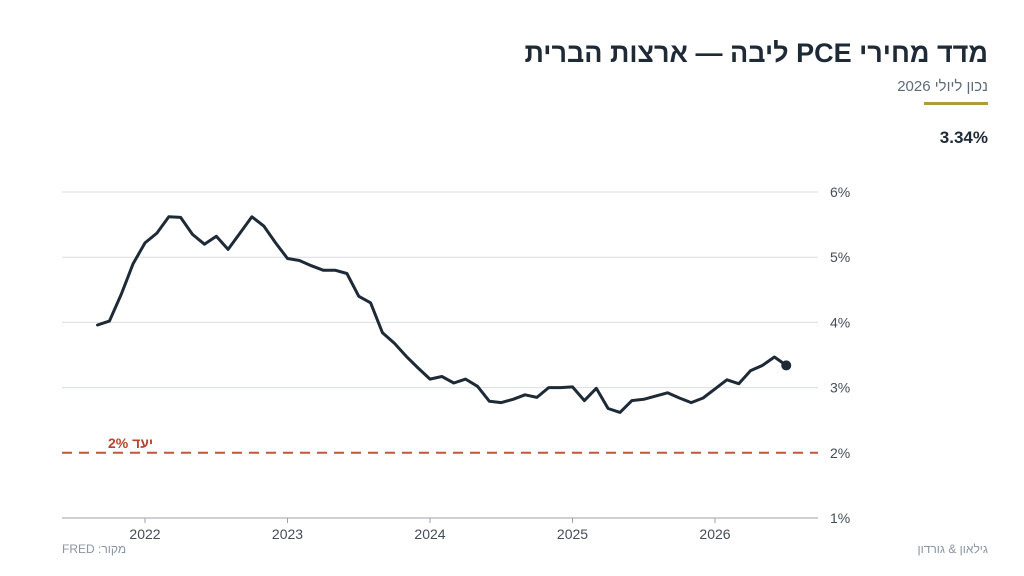  Describe the element at coordinates (840, 322) in the screenshot. I see `y-tick-label: 4%` at that location.